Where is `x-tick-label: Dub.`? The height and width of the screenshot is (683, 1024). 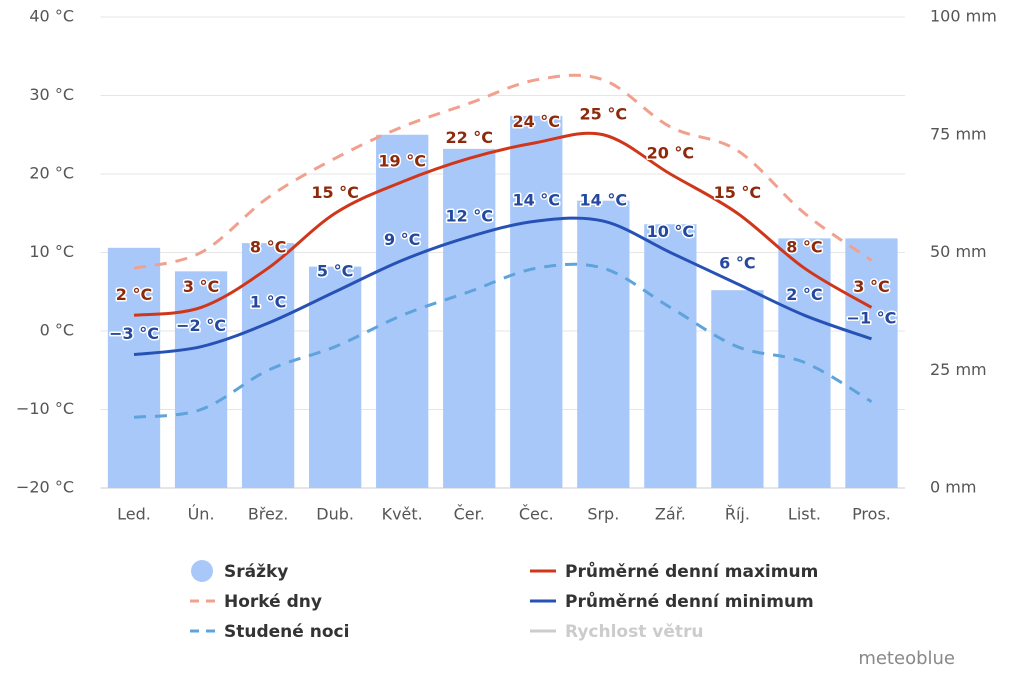 x-tick-label: Dub. is located at coordinates (335, 514).